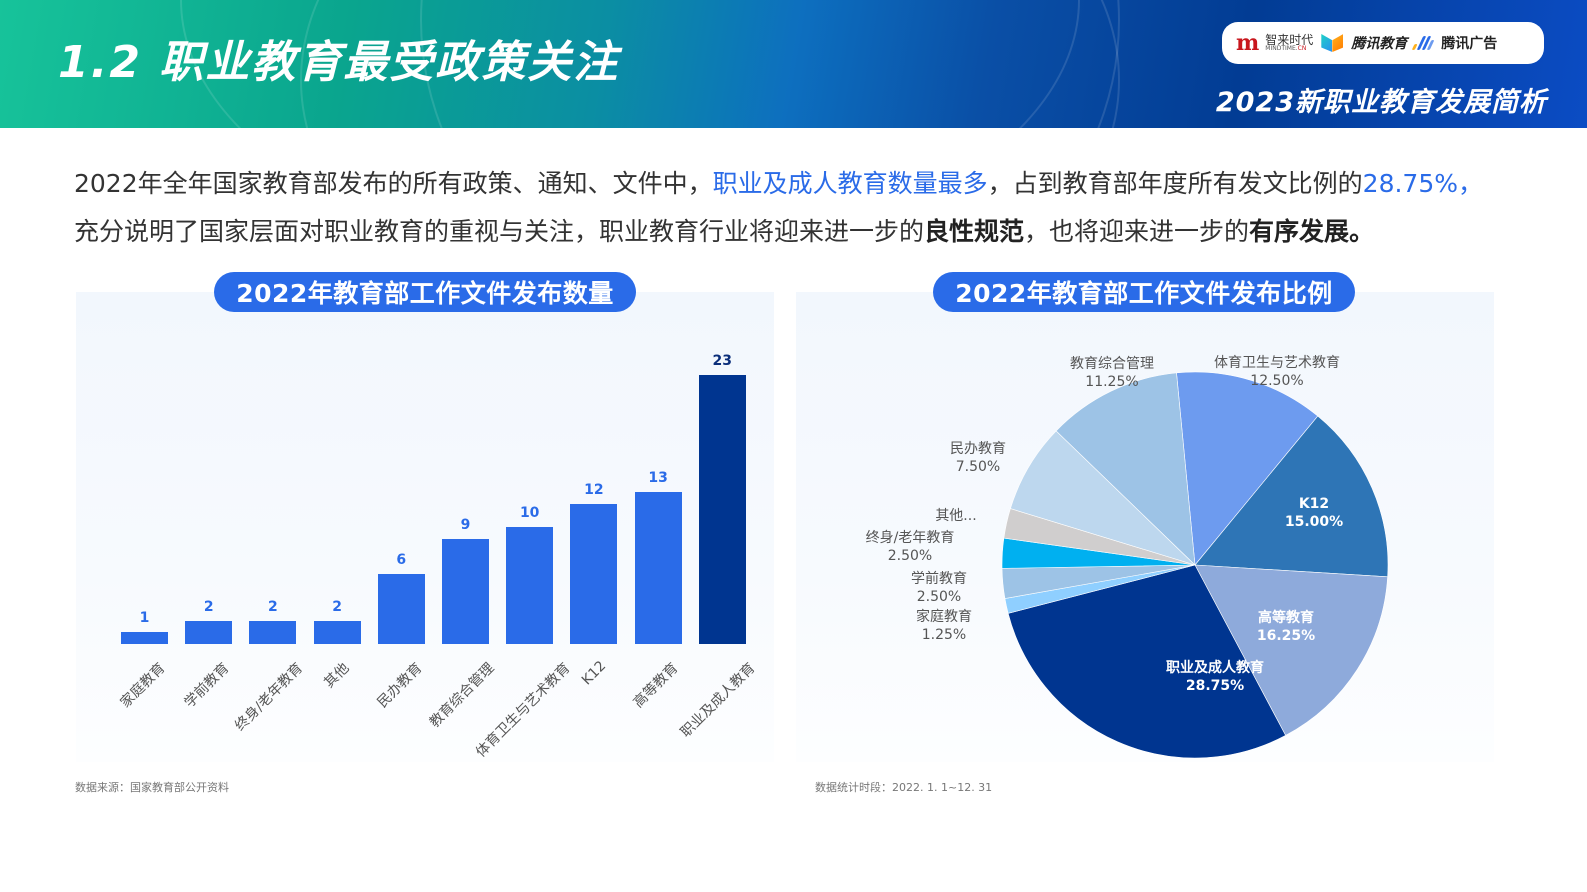  Describe the element at coordinates (499, 231) in the screenshot. I see `intro-text: 充分说明了国家层面对职业教育的重视与关注，职业教育行业将迎来进一步的` at that location.